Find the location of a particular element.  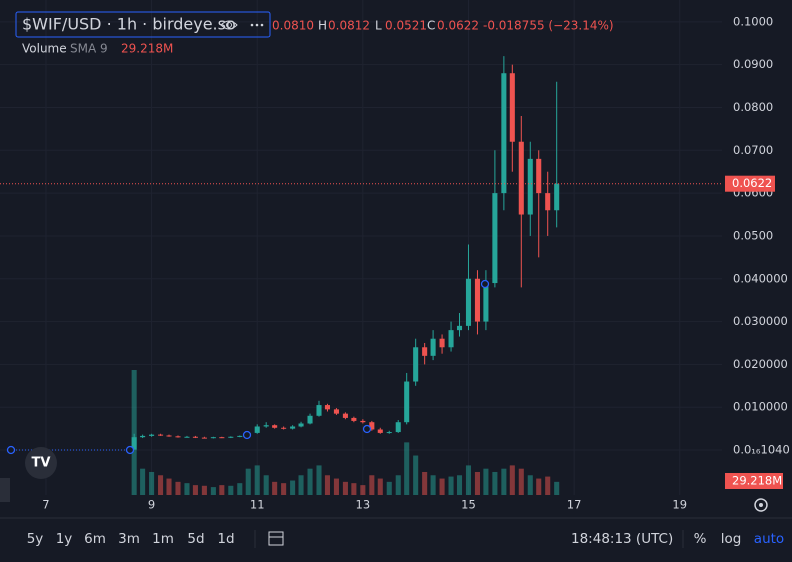

range-button: 6m is located at coordinates (95, 539).